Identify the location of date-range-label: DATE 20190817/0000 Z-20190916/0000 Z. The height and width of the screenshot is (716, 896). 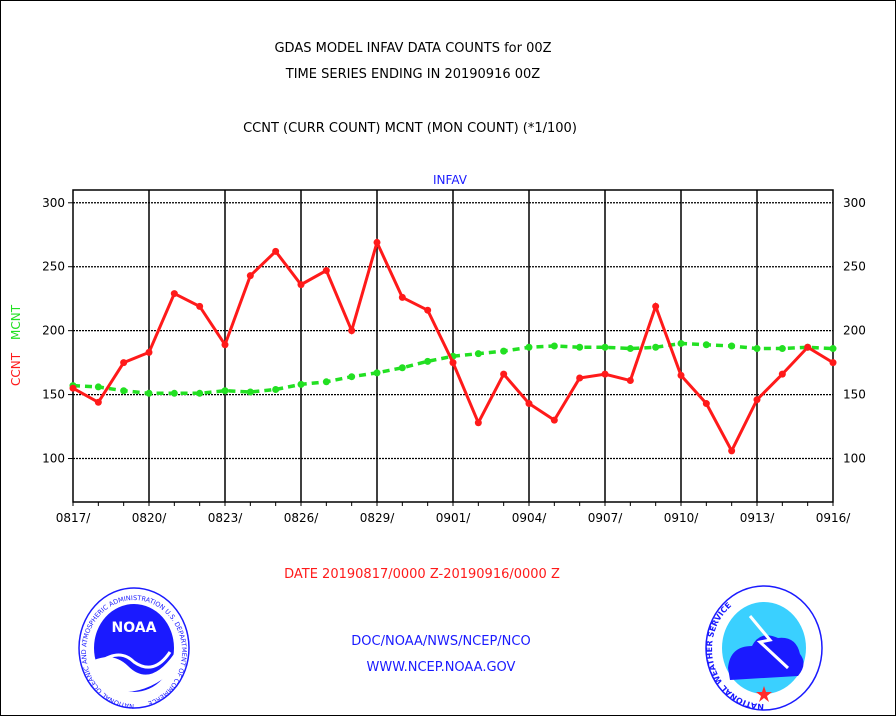
(422, 574).